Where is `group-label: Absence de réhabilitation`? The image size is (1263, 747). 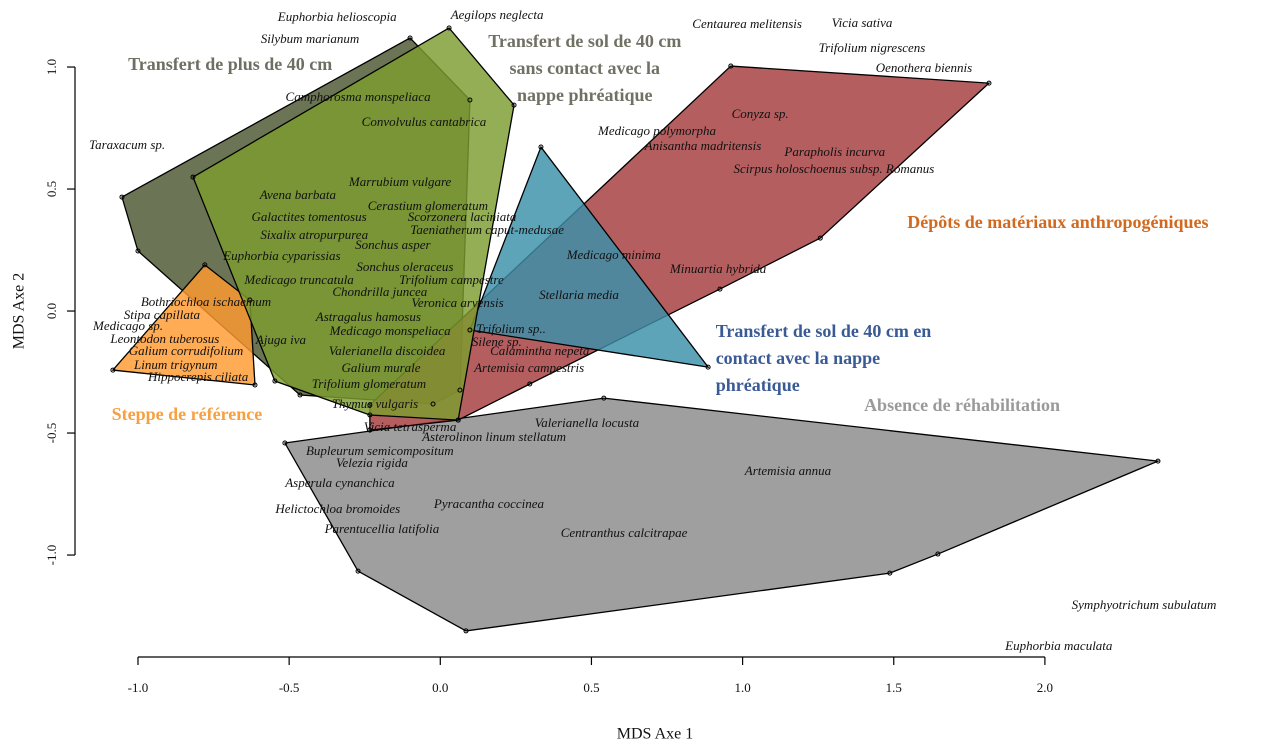 group-label: Absence de réhabilitation is located at coordinates (962, 405).